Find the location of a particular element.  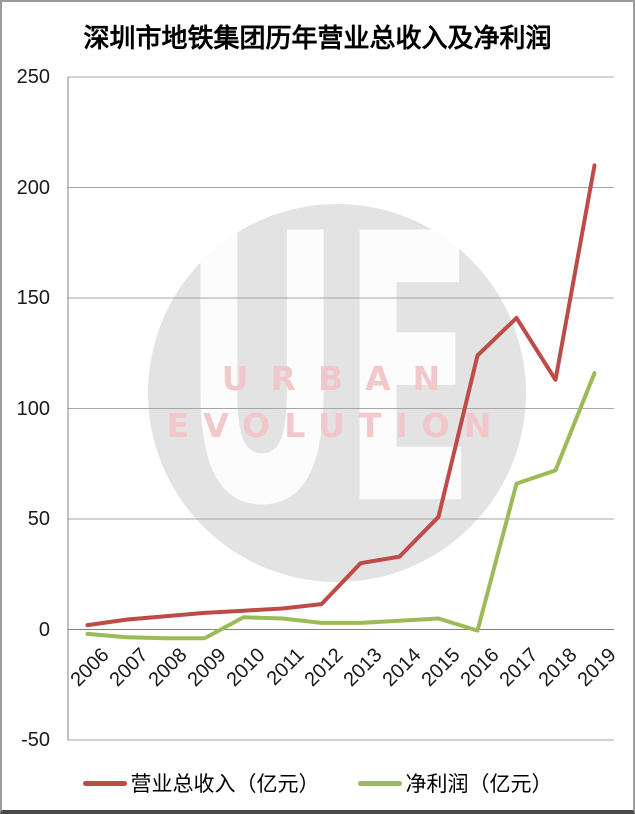

legend-swatch-profit-icon is located at coordinates (379, 783).